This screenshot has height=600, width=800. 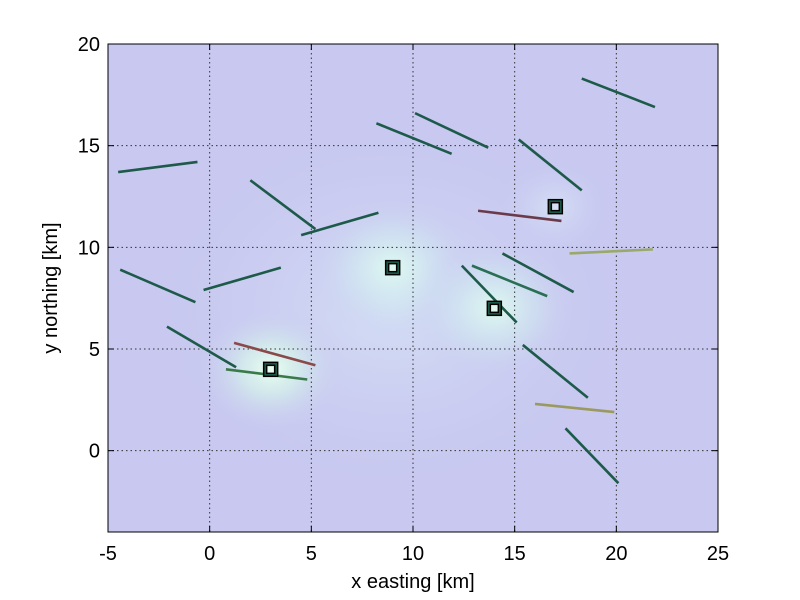 I want to click on x-axis-label: x easting [km], so click(x=412, y=582).